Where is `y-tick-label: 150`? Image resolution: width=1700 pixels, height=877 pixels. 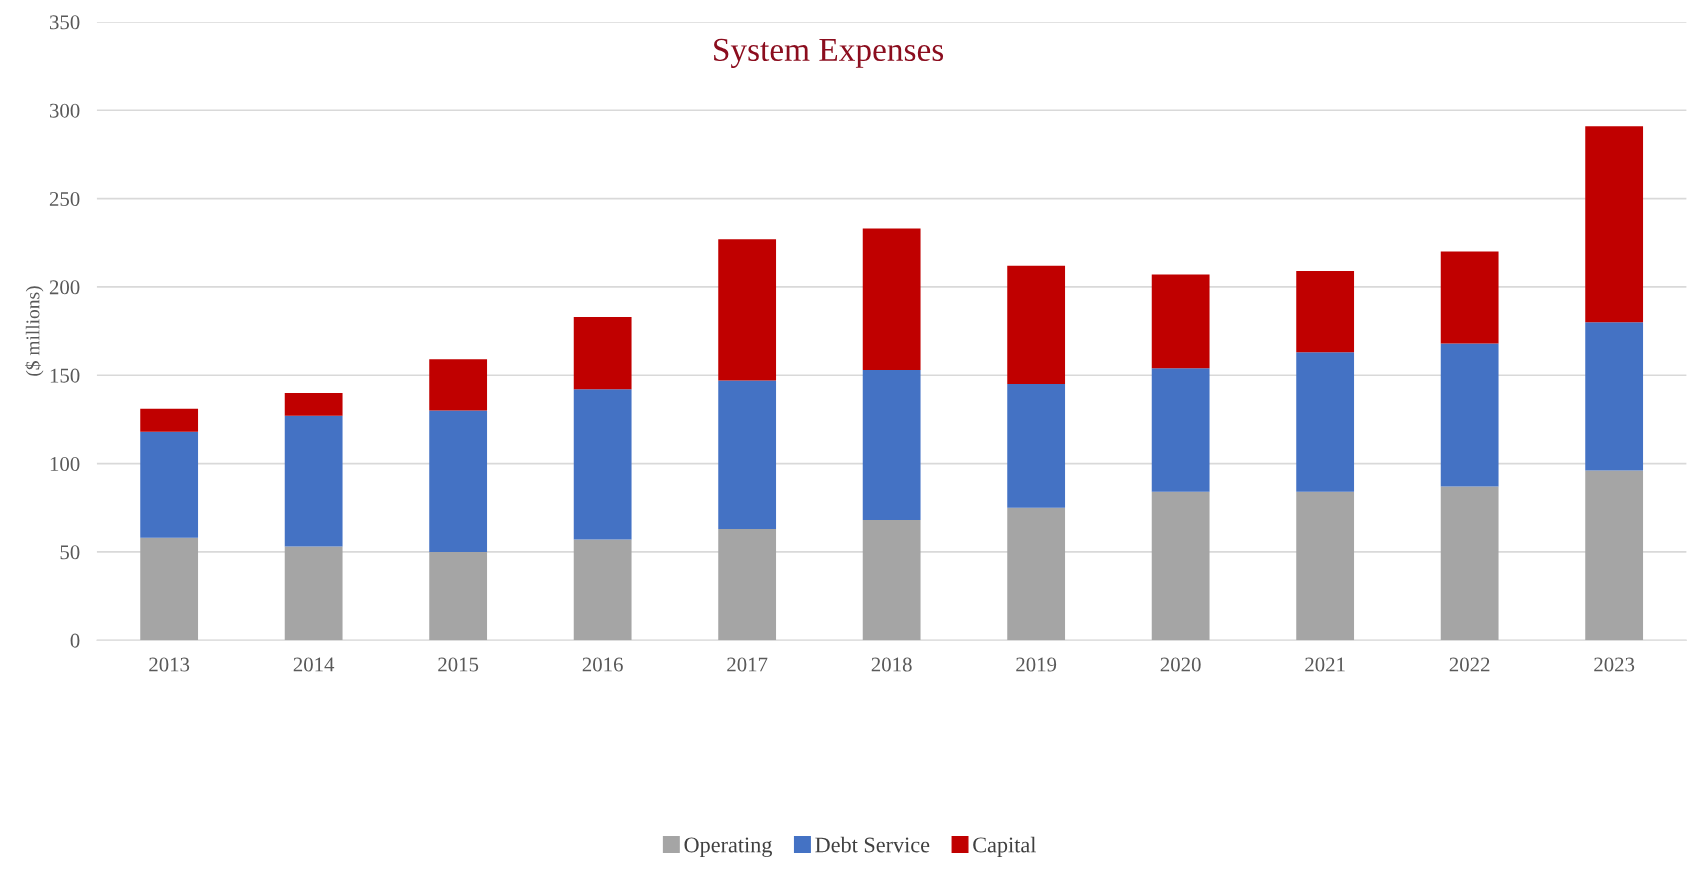
y-tick-label: 150 is located at coordinates (65, 375).